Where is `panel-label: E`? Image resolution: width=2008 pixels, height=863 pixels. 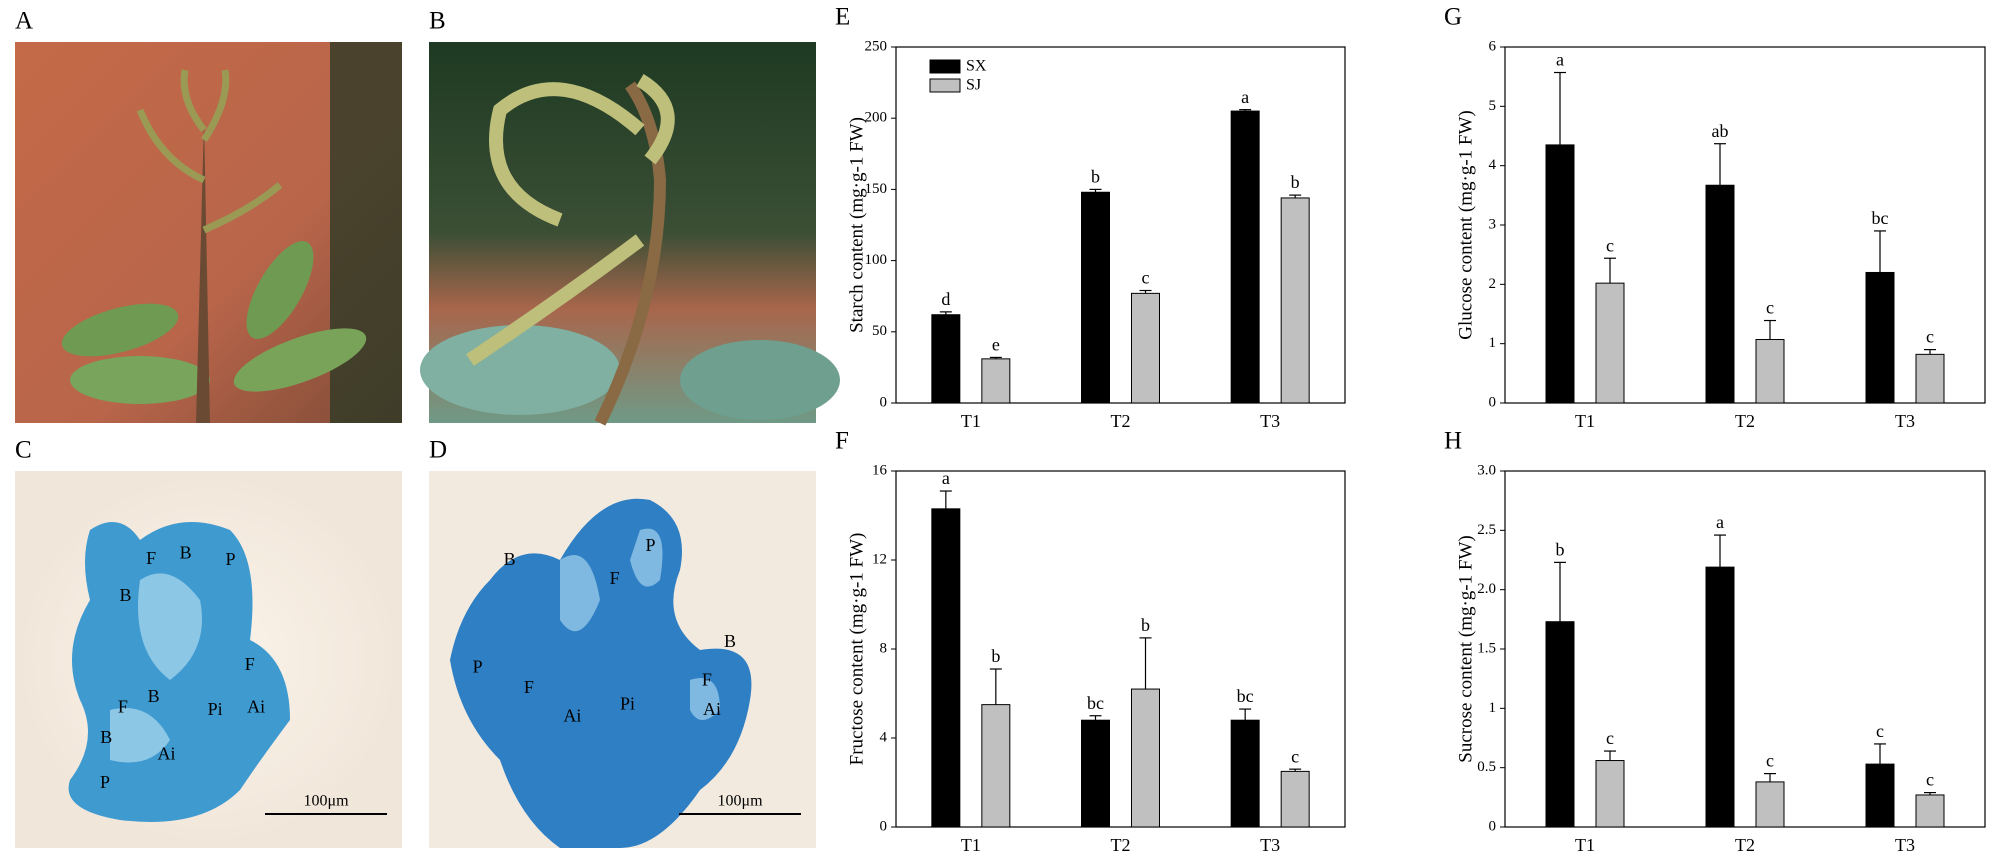 panel-label: E is located at coordinates (842, 17).